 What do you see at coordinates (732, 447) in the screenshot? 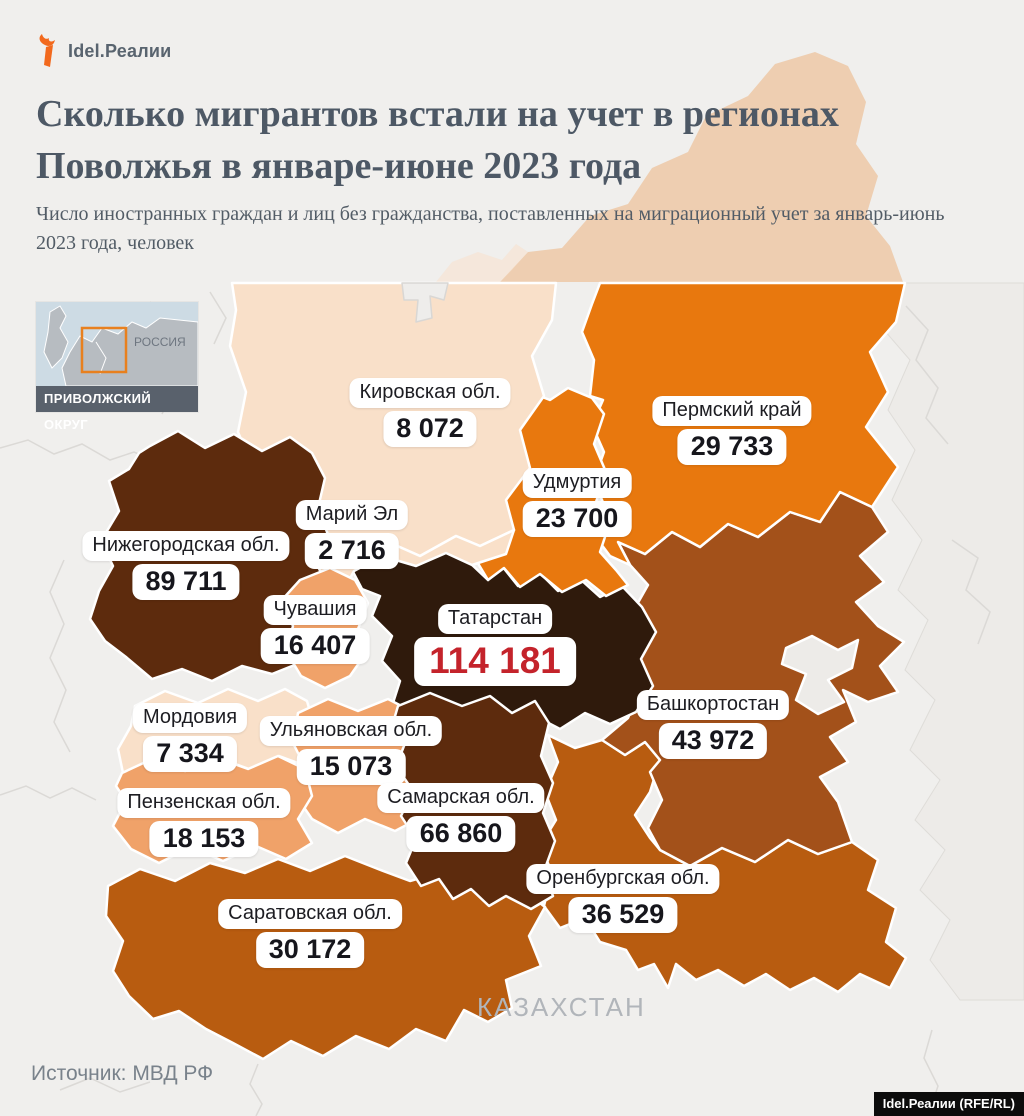
I see `region-value: 29 733` at bounding box center [732, 447].